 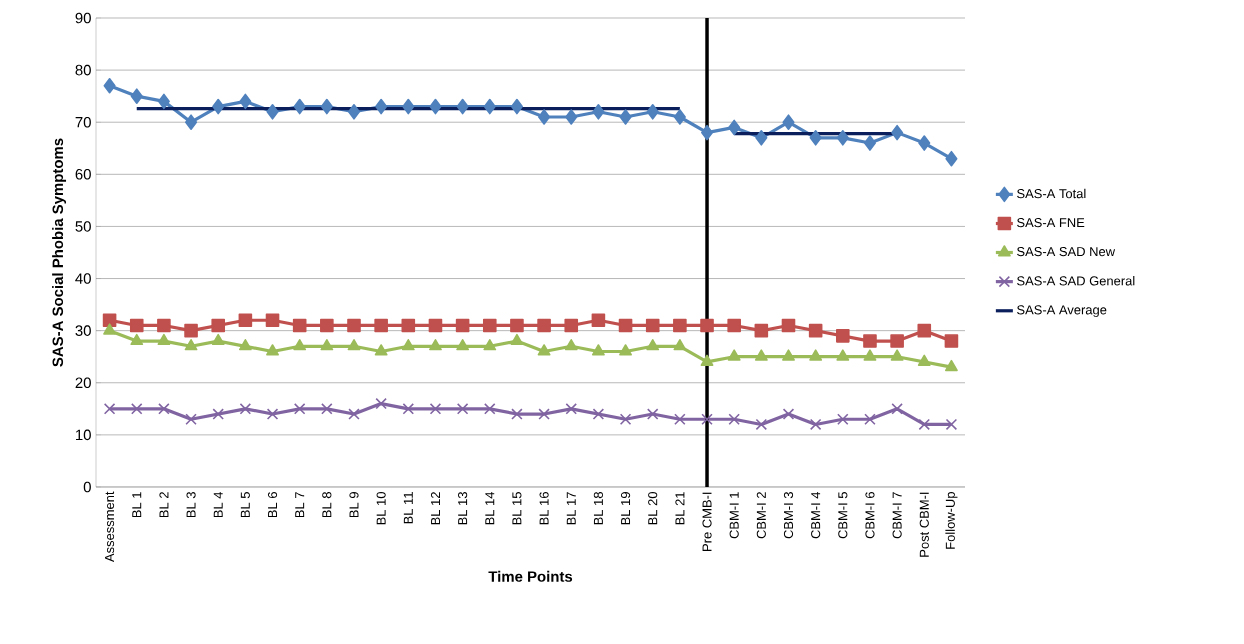 I want to click on x-tick-label: BL 16, so click(x=544, y=508).